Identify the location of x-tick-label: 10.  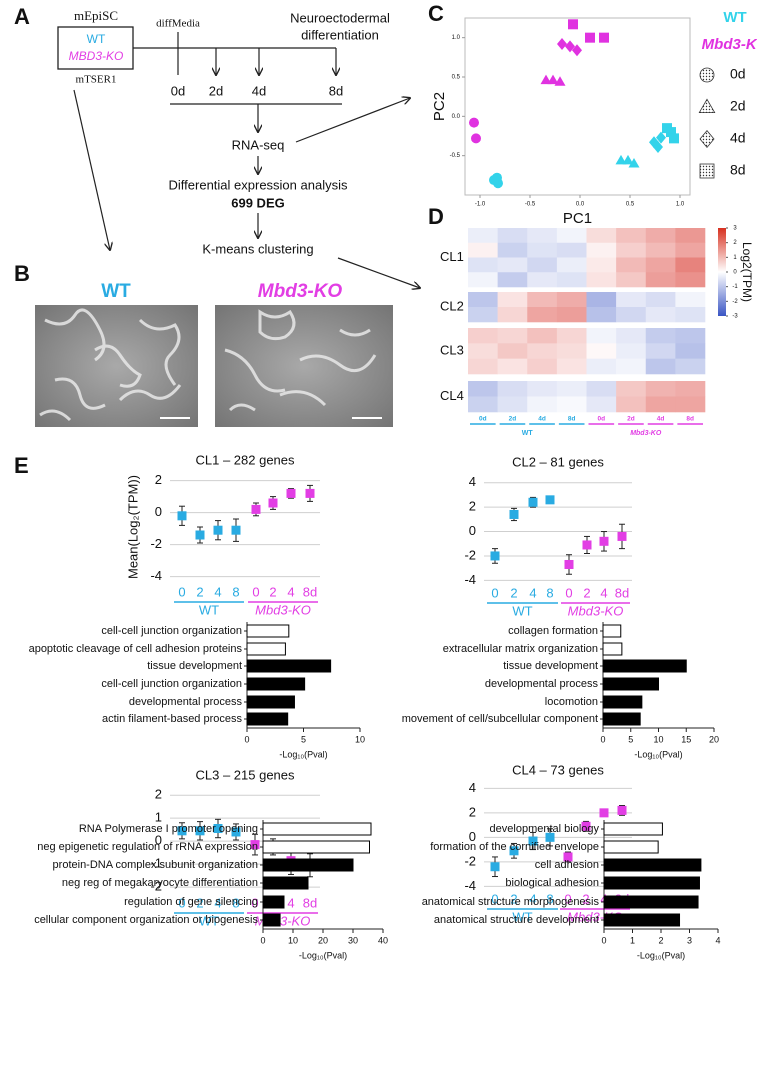
(293, 940).